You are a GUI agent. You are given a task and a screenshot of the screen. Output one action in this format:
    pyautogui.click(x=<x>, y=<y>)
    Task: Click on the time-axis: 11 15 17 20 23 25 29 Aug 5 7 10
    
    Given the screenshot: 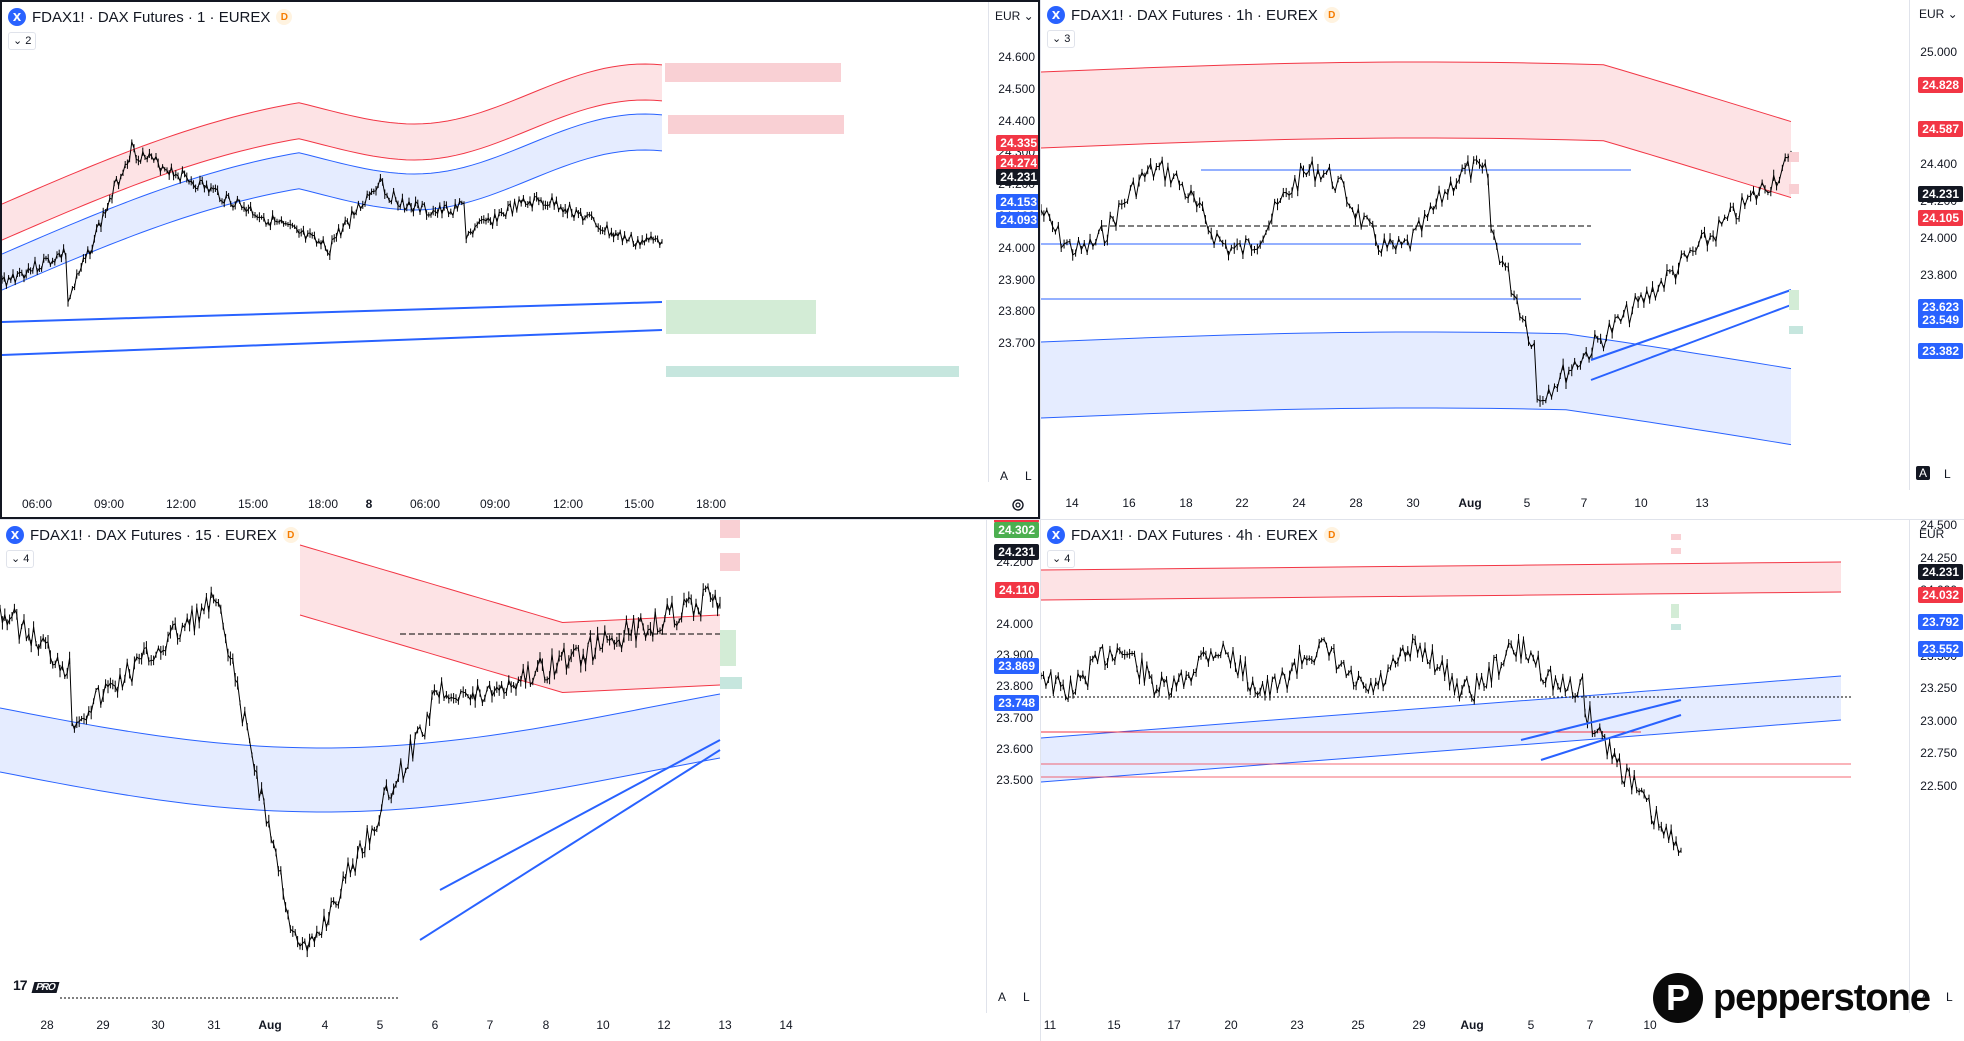 What is the action you would take?
    pyautogui.click(x=1475, y=1028)
    